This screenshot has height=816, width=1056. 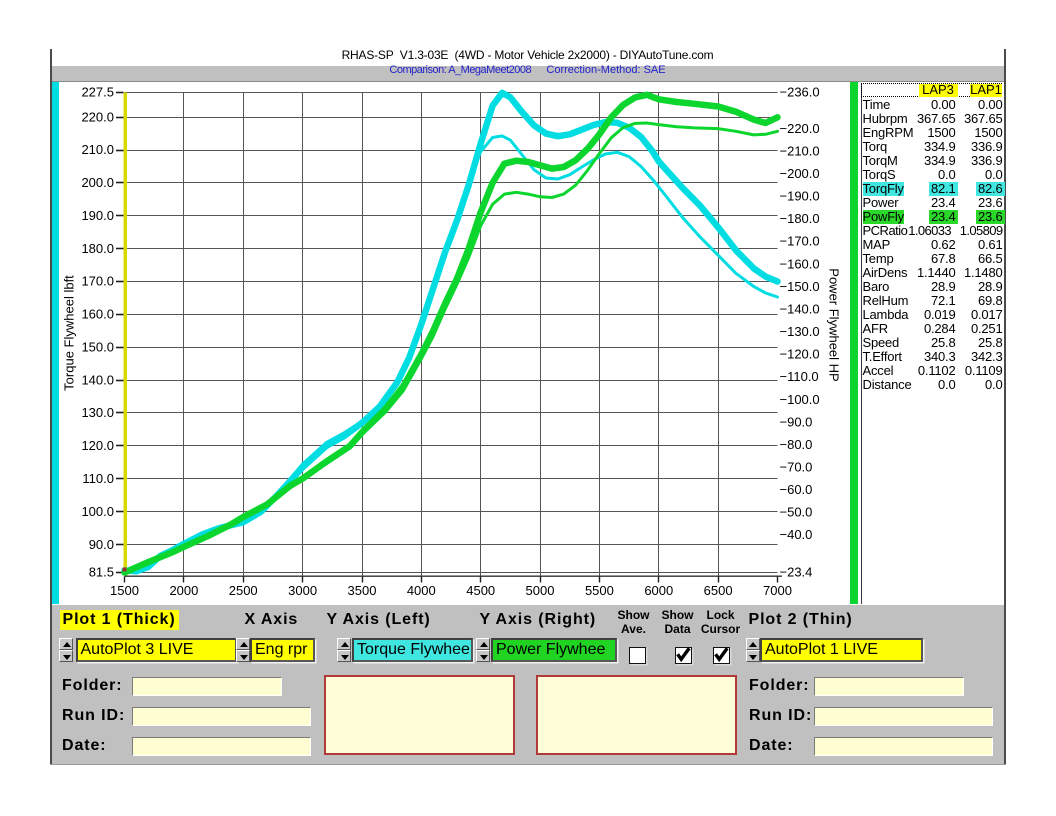 I want to click on svg-text: −210.0, so click(x=800, y=150).